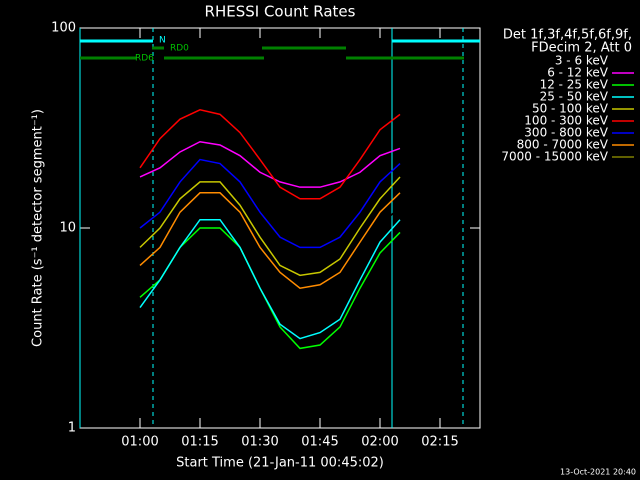 The height and width of the screenshot is (480, 640). Describe the element at coordinates (67, 228) in the screenshot. I see `y-tick-label: 10` at that location.